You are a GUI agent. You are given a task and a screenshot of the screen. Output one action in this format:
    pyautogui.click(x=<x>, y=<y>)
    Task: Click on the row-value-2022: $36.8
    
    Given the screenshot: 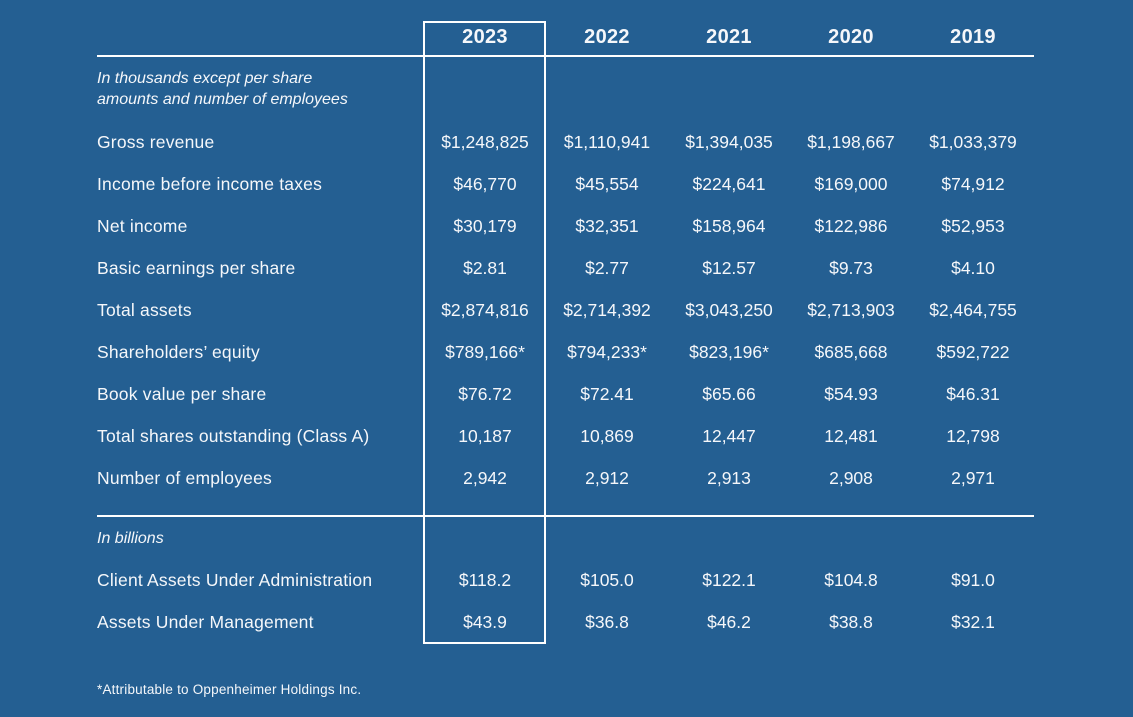 What is the action you would take?
    pyautogui.click(x=607, y=621)
    